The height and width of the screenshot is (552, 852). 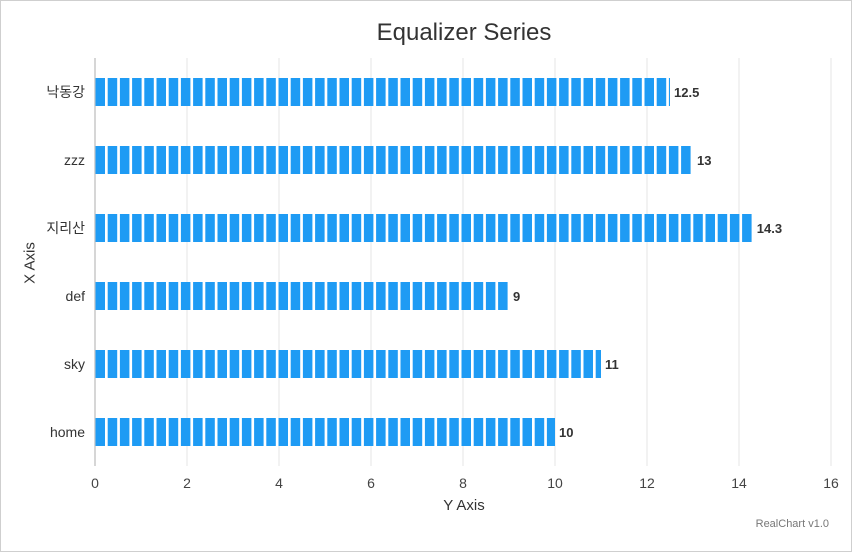 What do you see at coordinates (831, 483) in the screenshot?
I see `tick-label: 16` at bounding box center [831, 483].